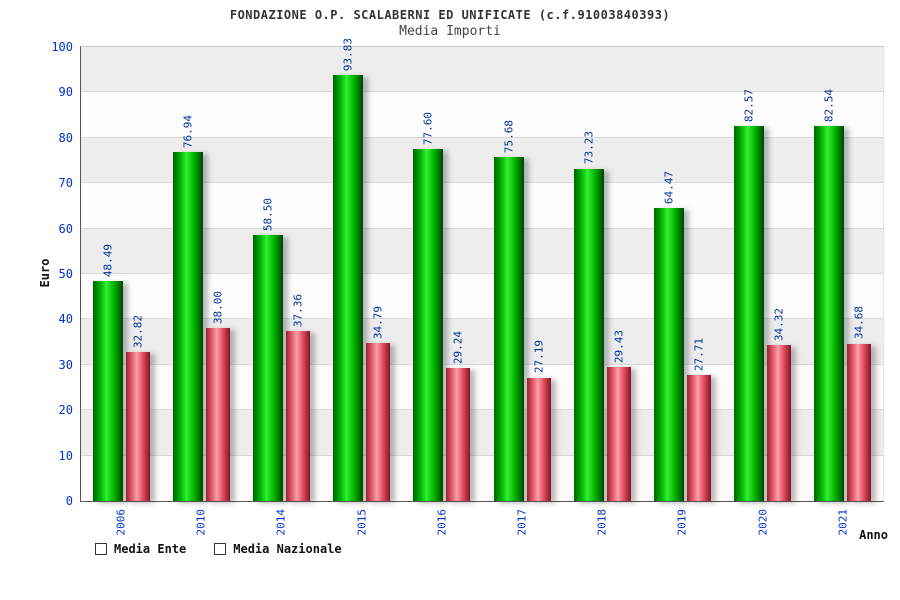 The image size is (900, 600). Describe the element at coordinates (65, 455) in the screenshot. I see `y-tick-label: 10` at that location.